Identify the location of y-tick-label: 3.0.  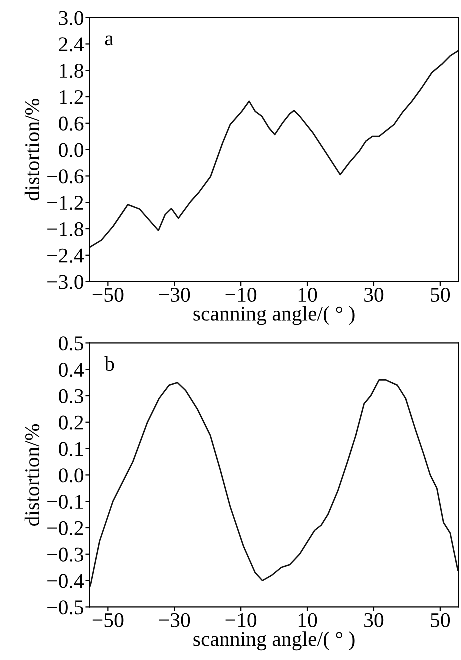
(71, 18).